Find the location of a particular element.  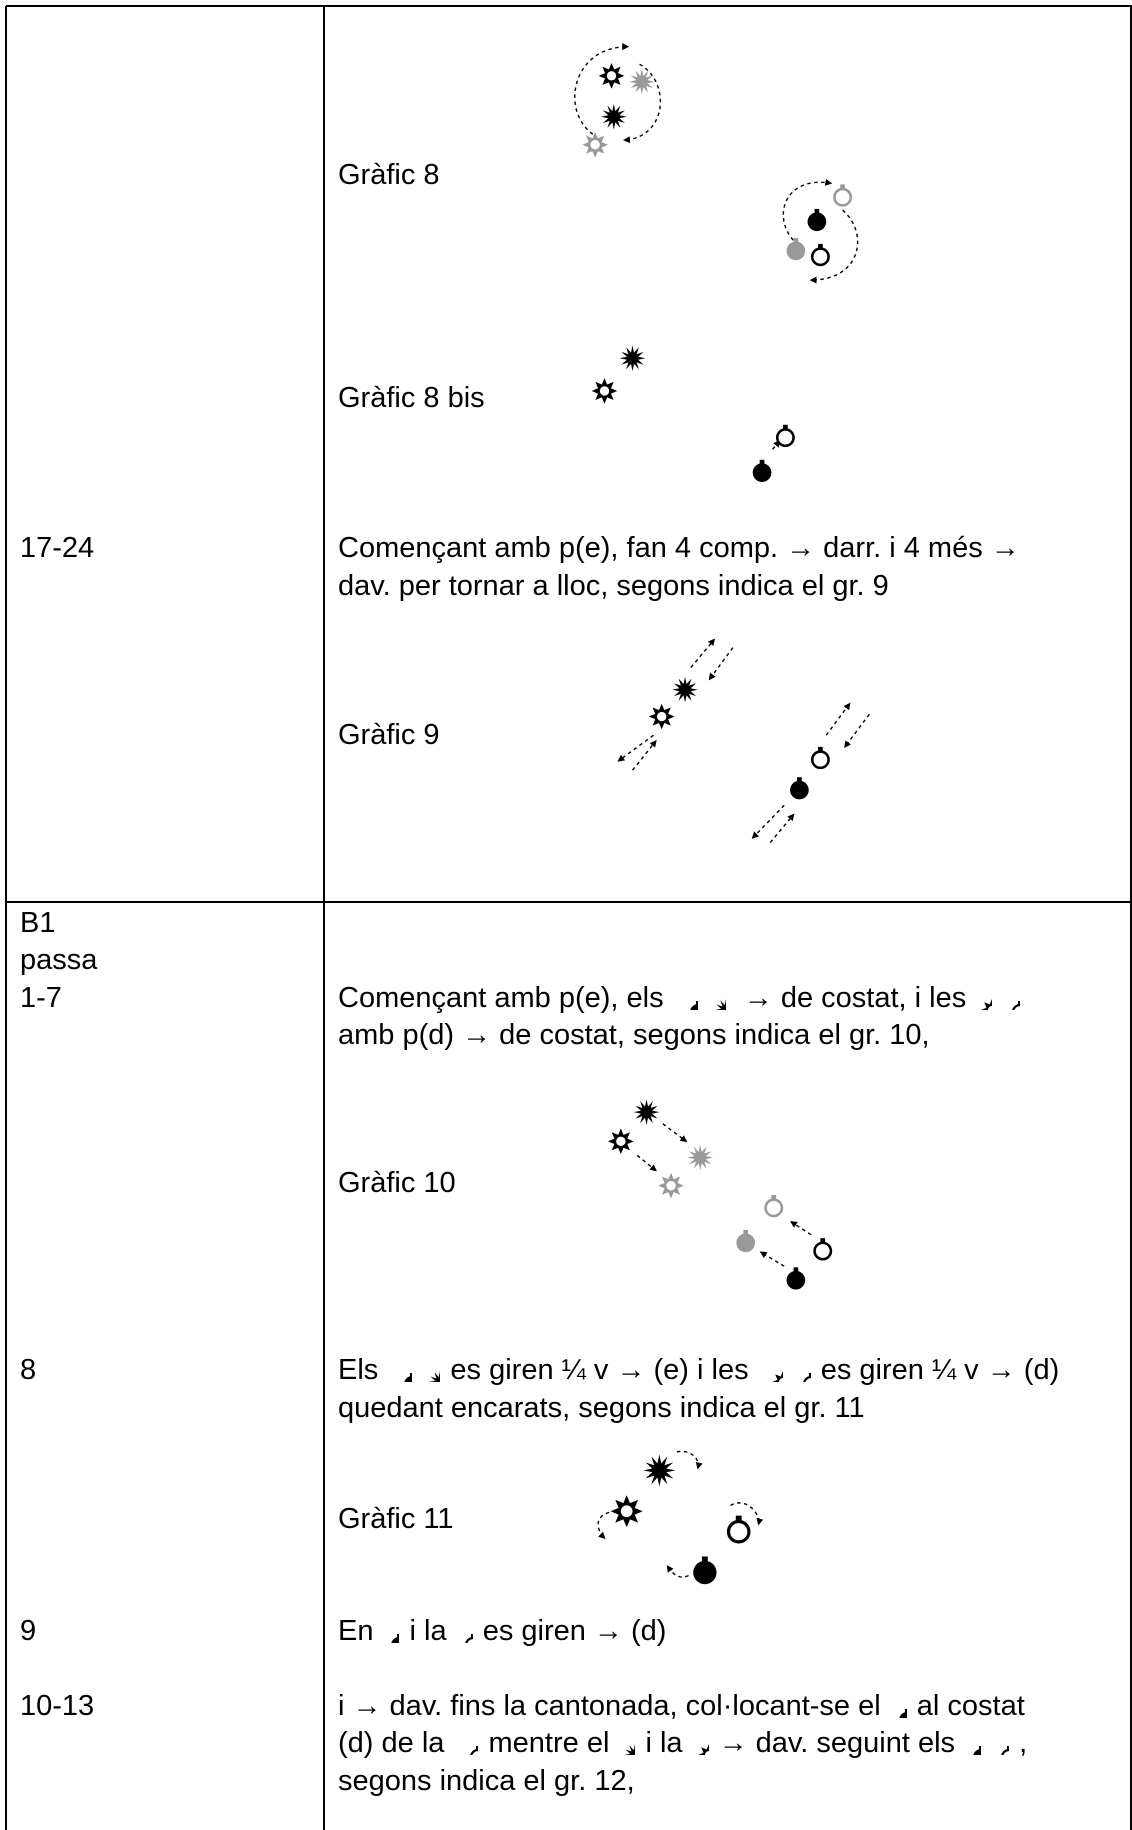

text: Començant amb p(e), els is located at coordinates (501, 998).